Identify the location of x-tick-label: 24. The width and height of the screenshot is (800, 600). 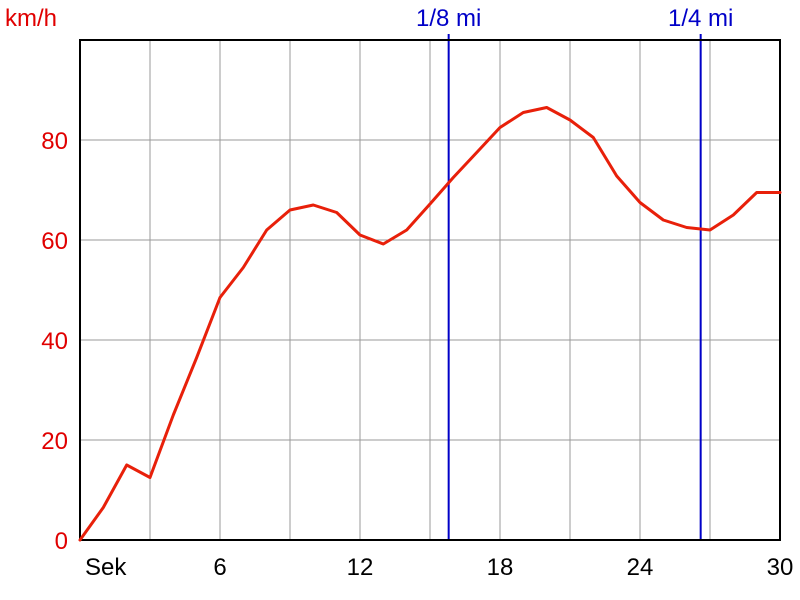
(640, 567).